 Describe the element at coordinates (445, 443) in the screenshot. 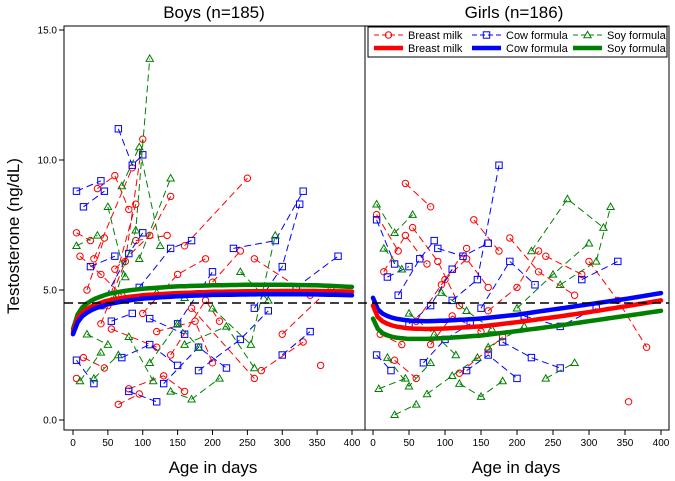

I see `x-tick-label-girls-2: 100` at that location.